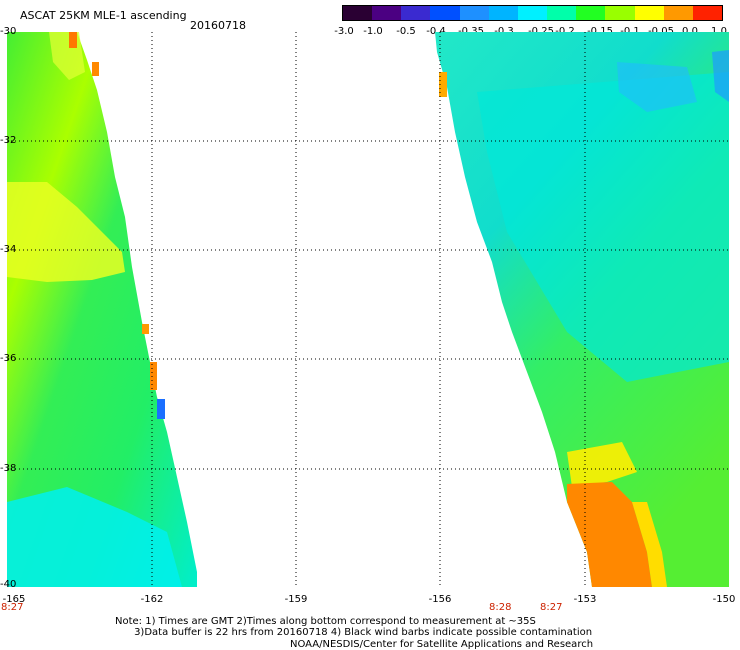  Describe the element at coordinates (649, 544) in the screenshot. I see `east-swath-yellow-edge` at that location.